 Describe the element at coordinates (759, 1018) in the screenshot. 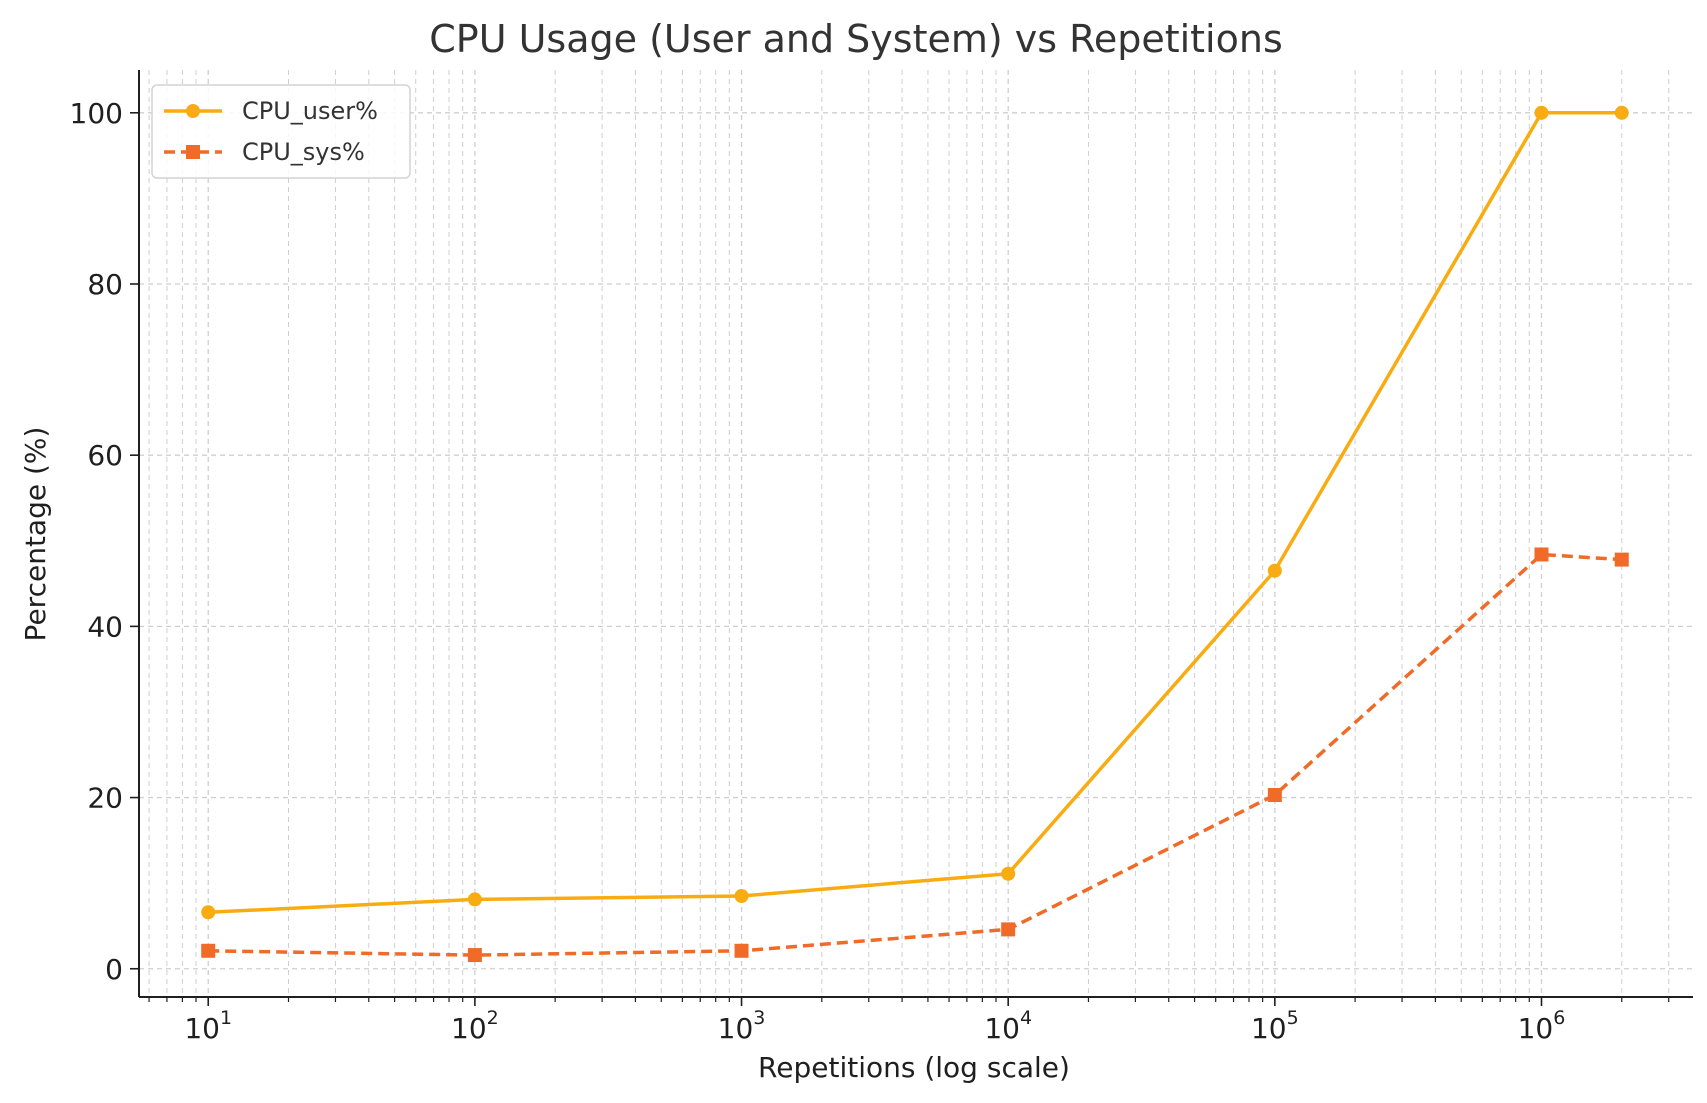

I see `x-tick-exponent: 3` at that location.